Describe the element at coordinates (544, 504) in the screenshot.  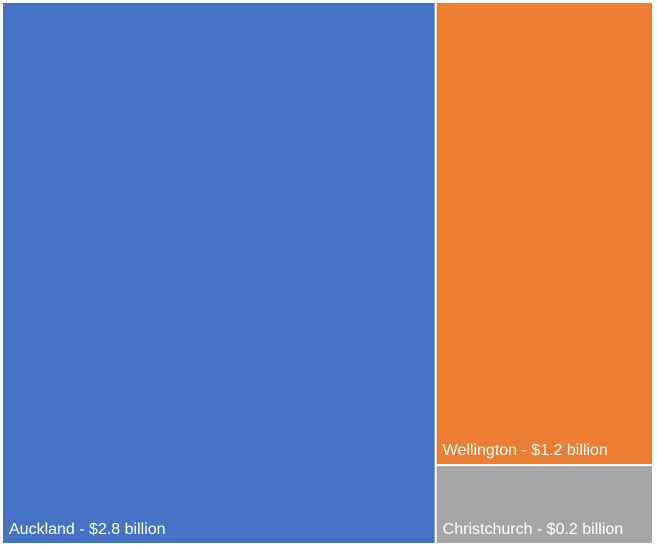
I see `treemap-tile-christchurch` at that location.